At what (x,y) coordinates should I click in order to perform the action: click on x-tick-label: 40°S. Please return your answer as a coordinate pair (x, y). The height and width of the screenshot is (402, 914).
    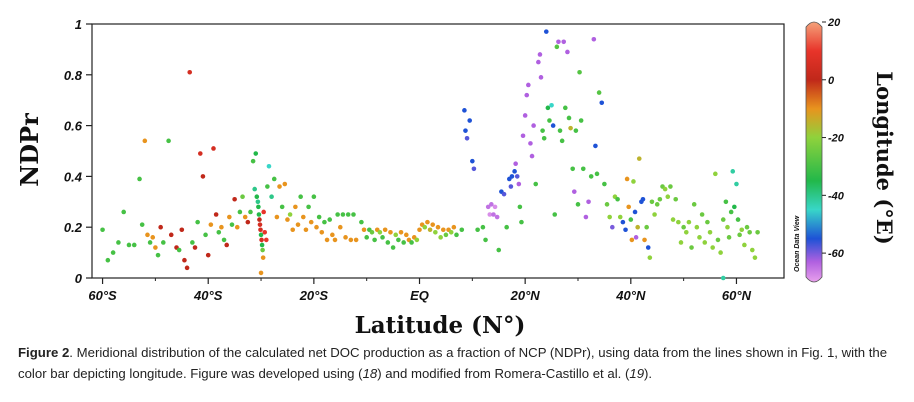
    Looking at the image, I should click on (208, 295).